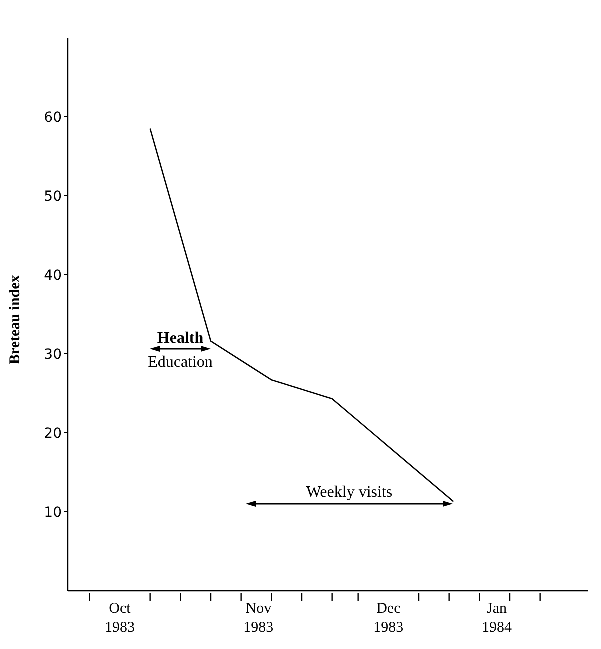 The image size is (601, 649). I want to click on y-tick-label: 60, so click(53, 118).